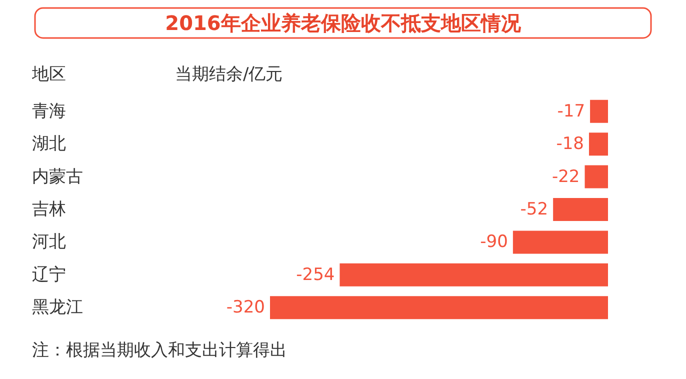 Image resolution: width=686 pixels, height=379 pixels. What do you see at coordinates (566, 176) in the screenshot?
I see `data-label: -22` at bounding box center [566, 176].